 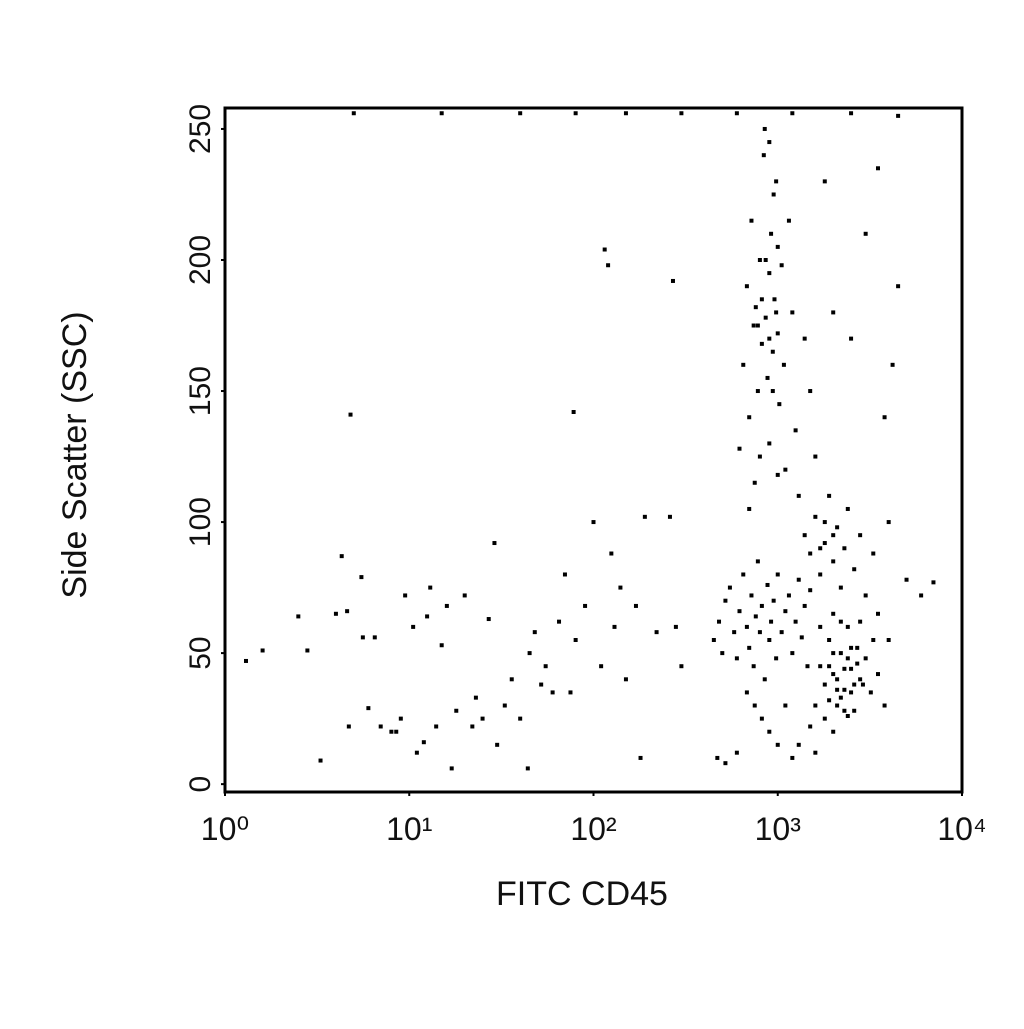 What do you see at coordinates (75, 454) in the screenshot?
I see `y-axis-label: Side Scatter (SSC)` at bounding box center [75, 454].